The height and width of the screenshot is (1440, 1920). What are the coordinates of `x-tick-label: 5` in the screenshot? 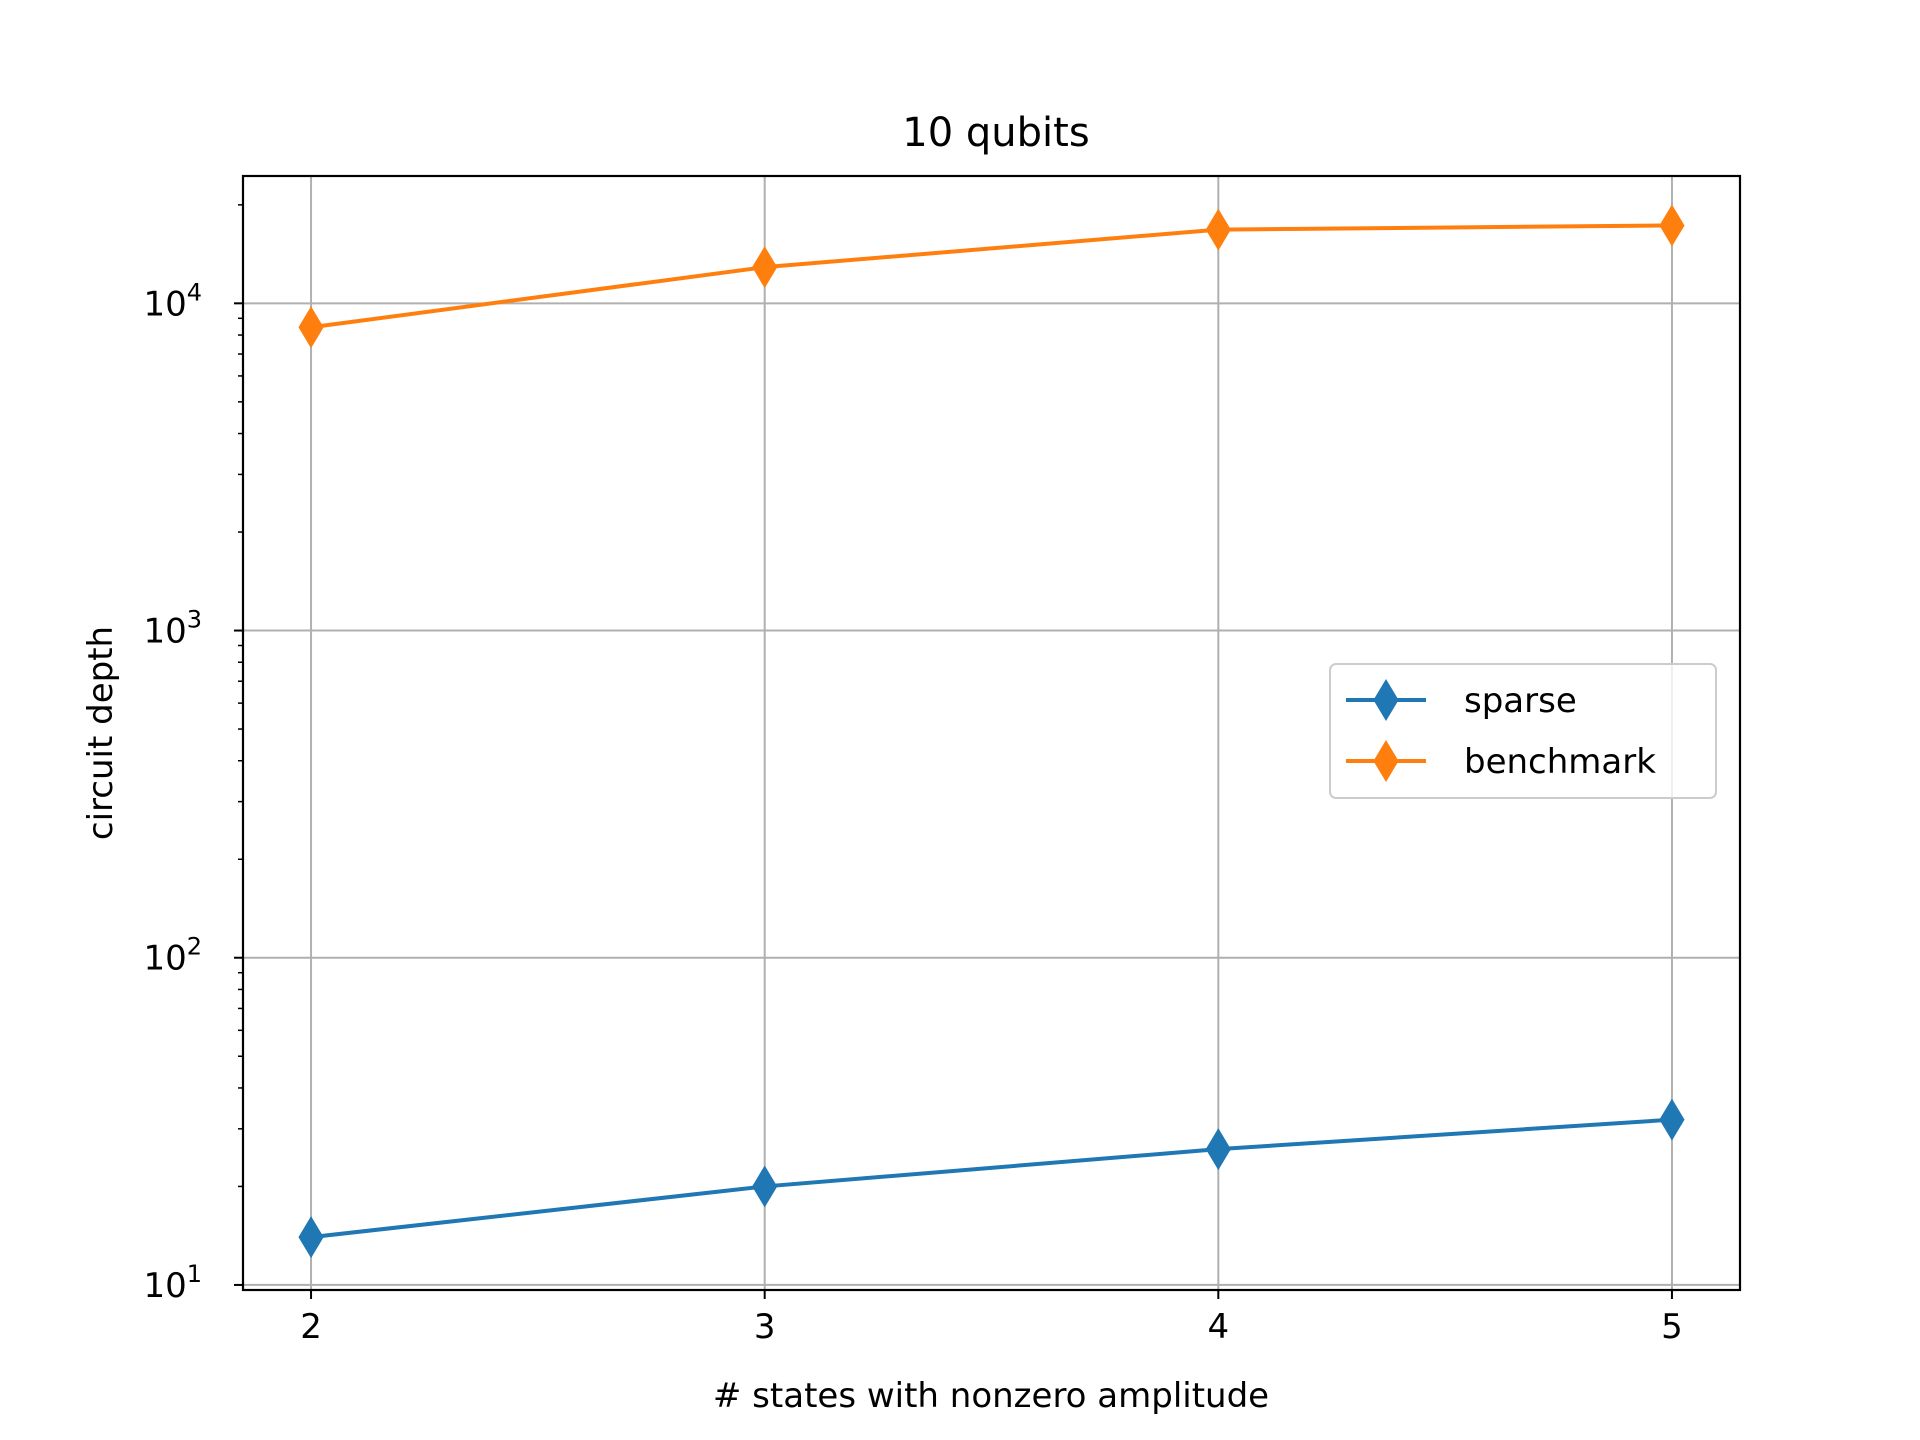 It's located at (1672, 1327).